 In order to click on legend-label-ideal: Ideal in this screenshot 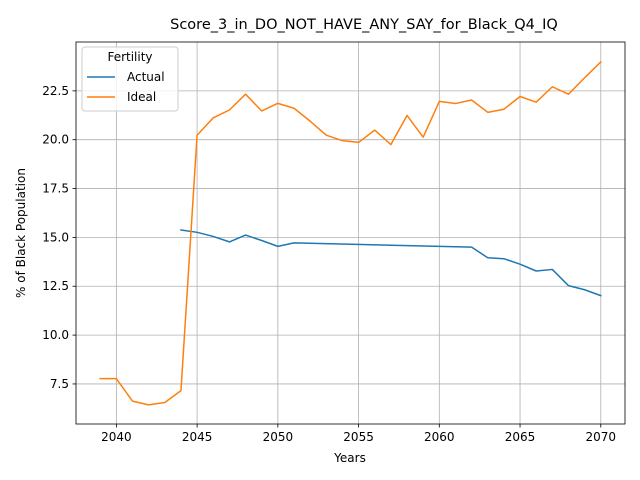, I will do `click(141, 97)`.